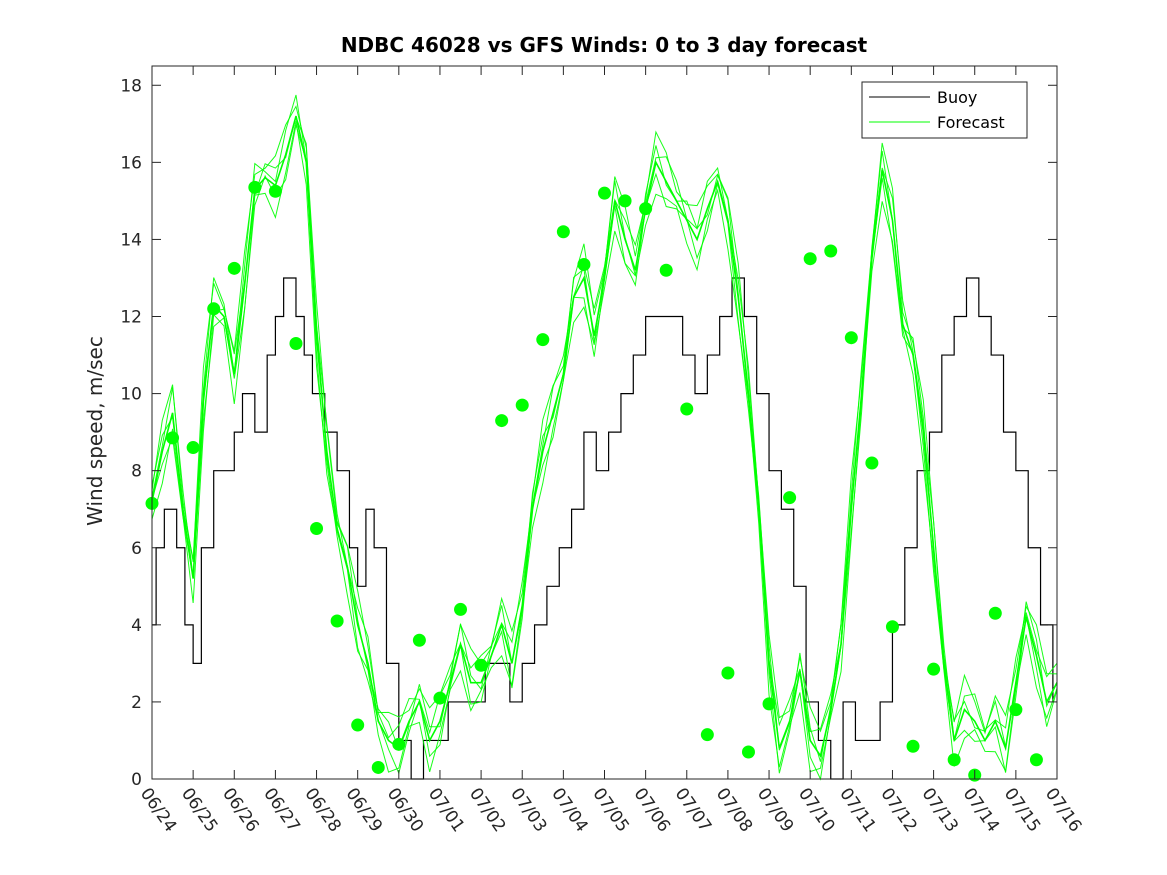 Image resolution: width=1167 pixels, height=875 pixels. I want to click on x-tick-label: 07/16, so click(1063, 810).